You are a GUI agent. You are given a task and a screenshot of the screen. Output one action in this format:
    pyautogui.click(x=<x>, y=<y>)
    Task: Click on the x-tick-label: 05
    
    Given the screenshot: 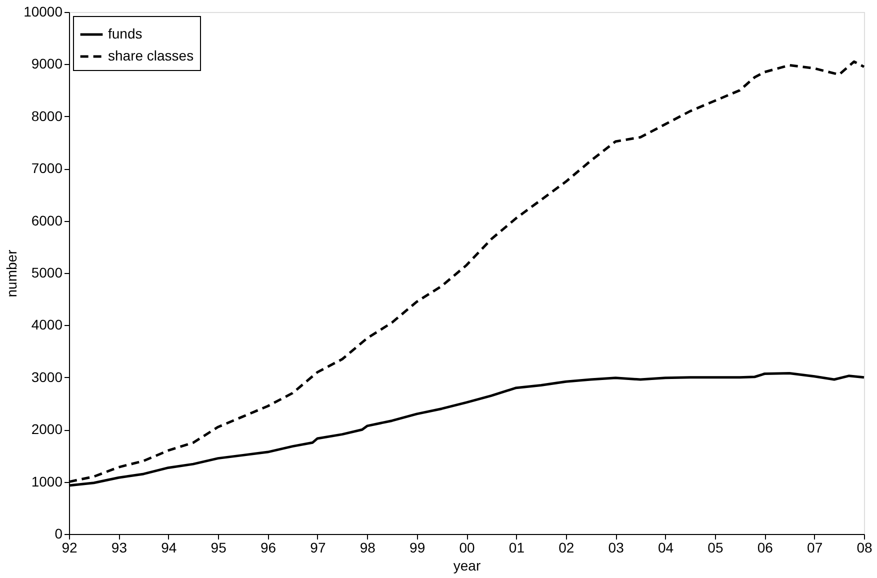 What is the action you would take?
    pyautogui.click(x=716, y=548)
    